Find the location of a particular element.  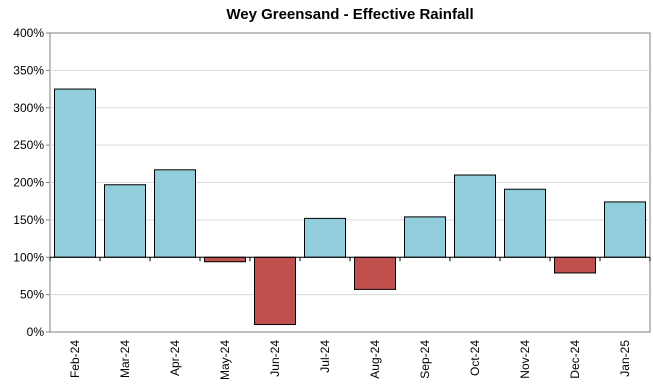

x-tick-label: Sep-24 is located at coordinates (425, 359).